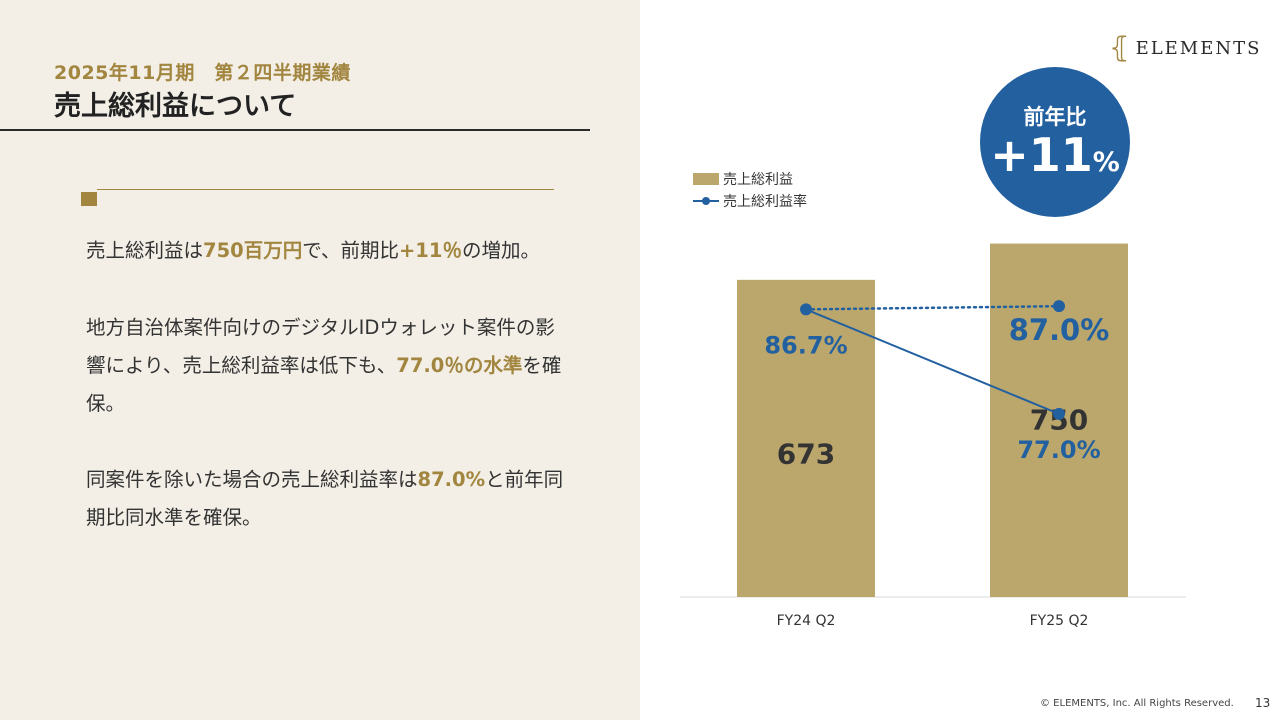 The image size is (1280, 720). What do you see at coordinates (500, 250) in the screenshot?
I see `summary-text-3: の増加。` at bounding box center [500, 250].